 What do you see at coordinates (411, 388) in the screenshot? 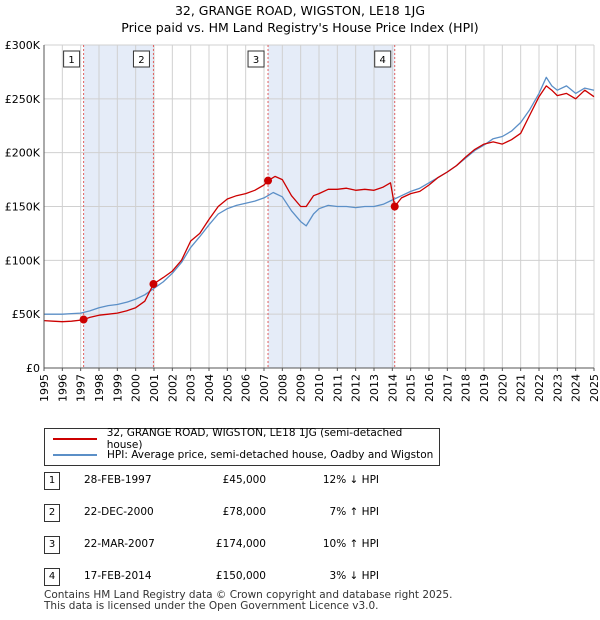
I see `x-tick-label: 2015` at bounding box center [411, 388].